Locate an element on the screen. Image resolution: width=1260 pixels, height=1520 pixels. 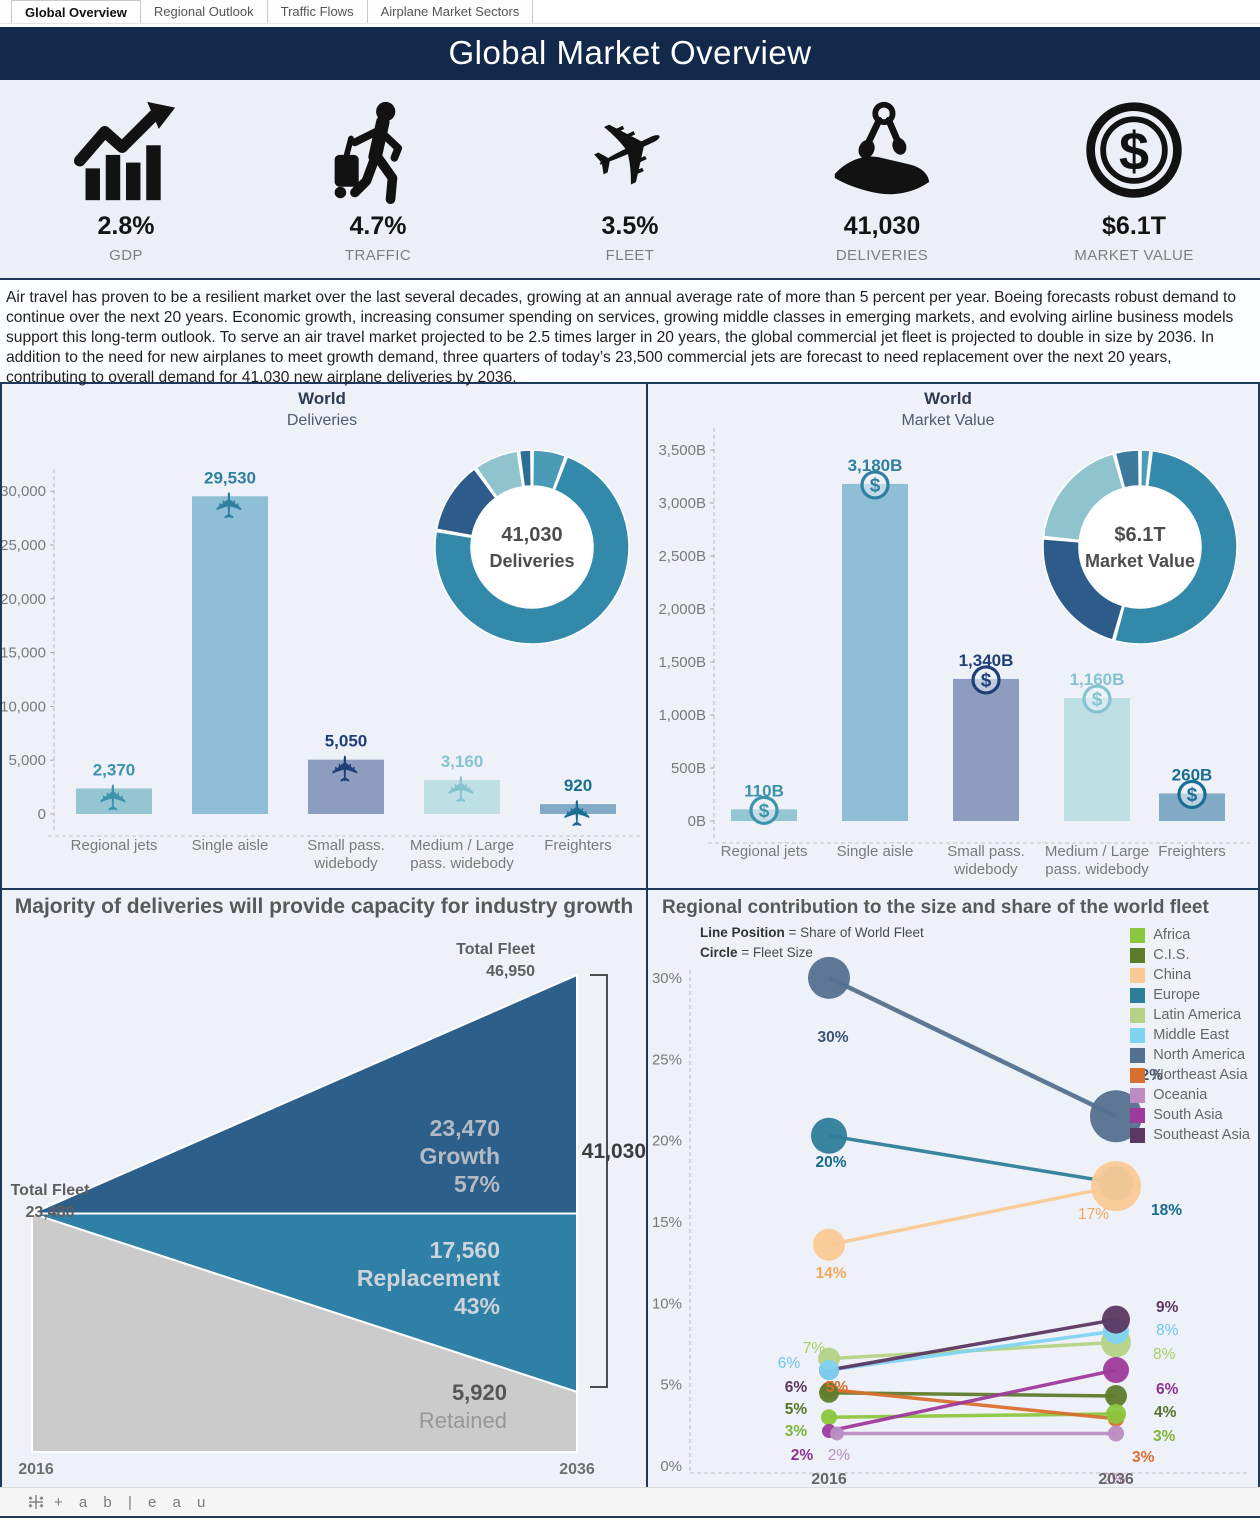
chart-subtitle: Market Value is located at coordinates (947, 420).